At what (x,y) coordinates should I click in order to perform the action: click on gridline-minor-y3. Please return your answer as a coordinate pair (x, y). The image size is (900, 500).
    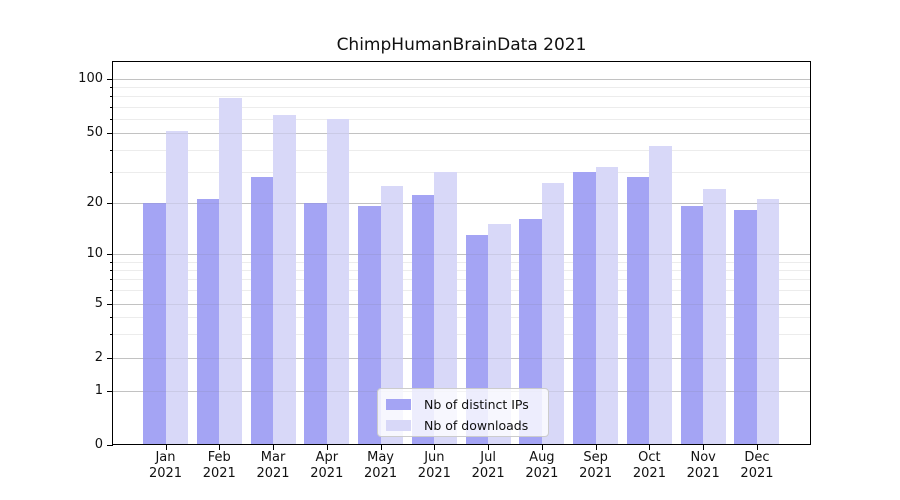
    Looking at the image, I should click on (461, 334).